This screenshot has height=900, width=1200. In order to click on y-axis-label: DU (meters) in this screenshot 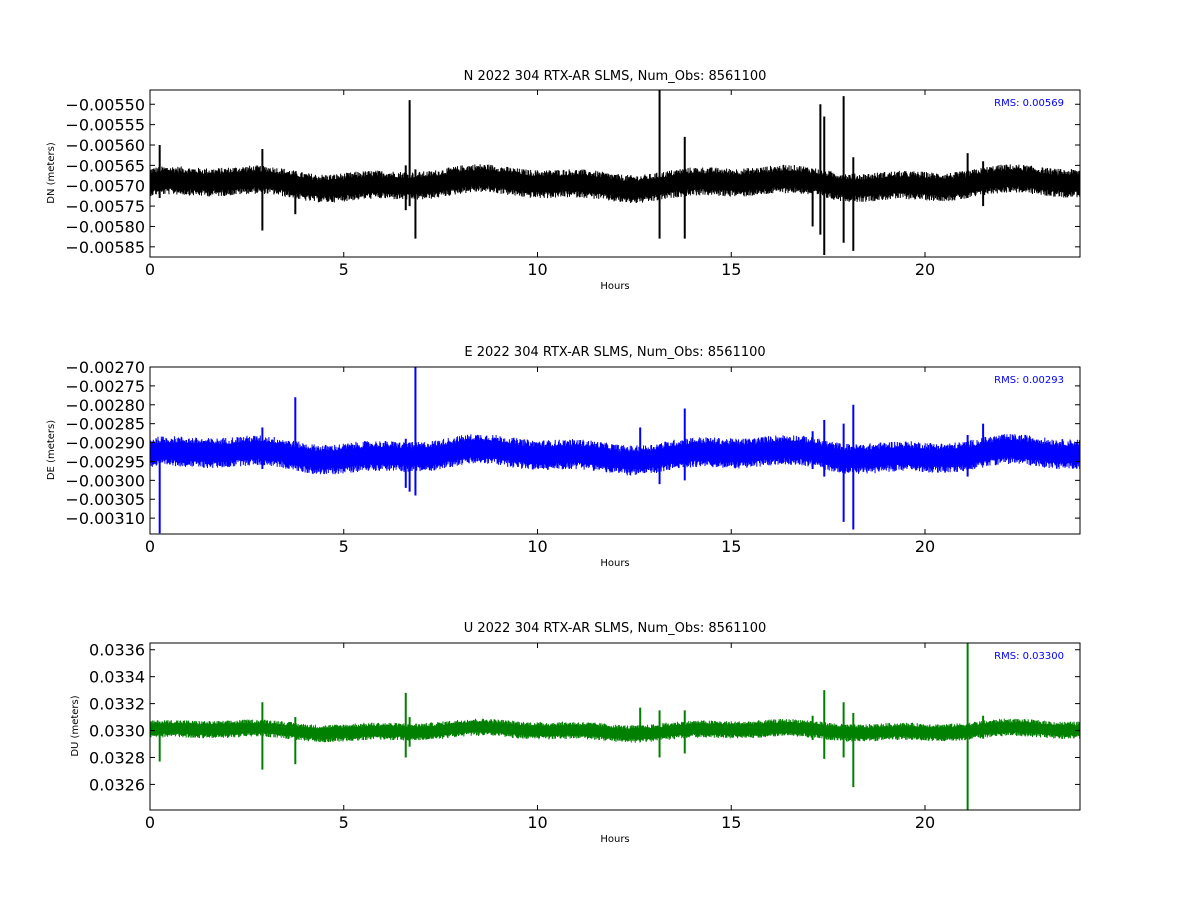, I will do `click(75, 725)`.